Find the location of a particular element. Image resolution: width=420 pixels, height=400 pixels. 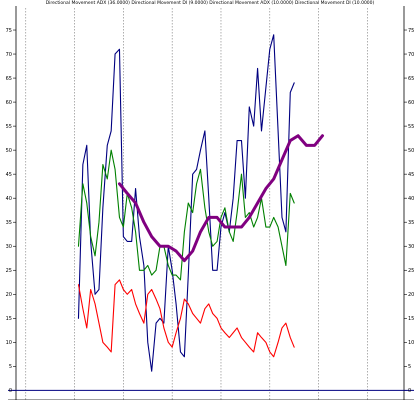

y-tick-label-right: 25 is located at coordinates (411, 271).